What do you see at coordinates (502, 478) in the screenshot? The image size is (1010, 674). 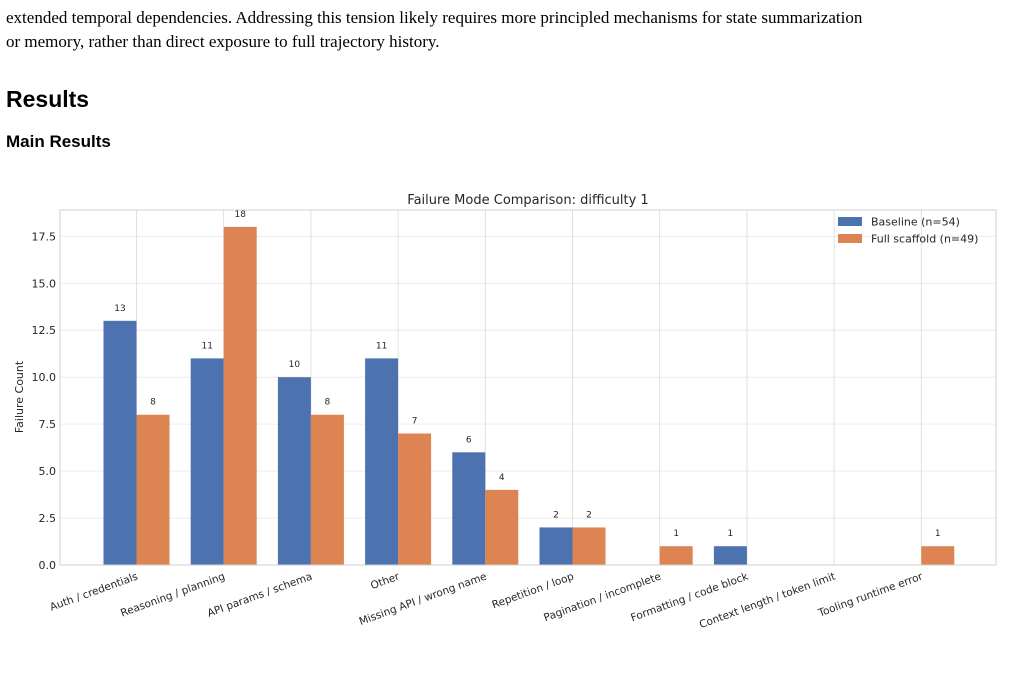 I see `bar-value-label: 4` at bounding box center [502, 478].